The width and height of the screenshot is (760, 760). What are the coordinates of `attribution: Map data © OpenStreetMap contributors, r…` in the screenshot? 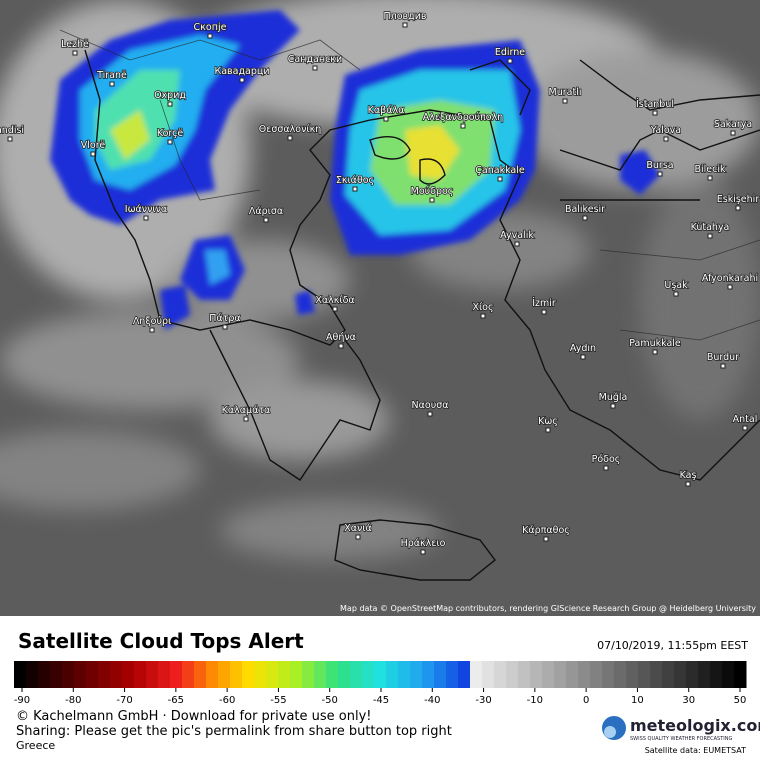 It's located at (548, 608).